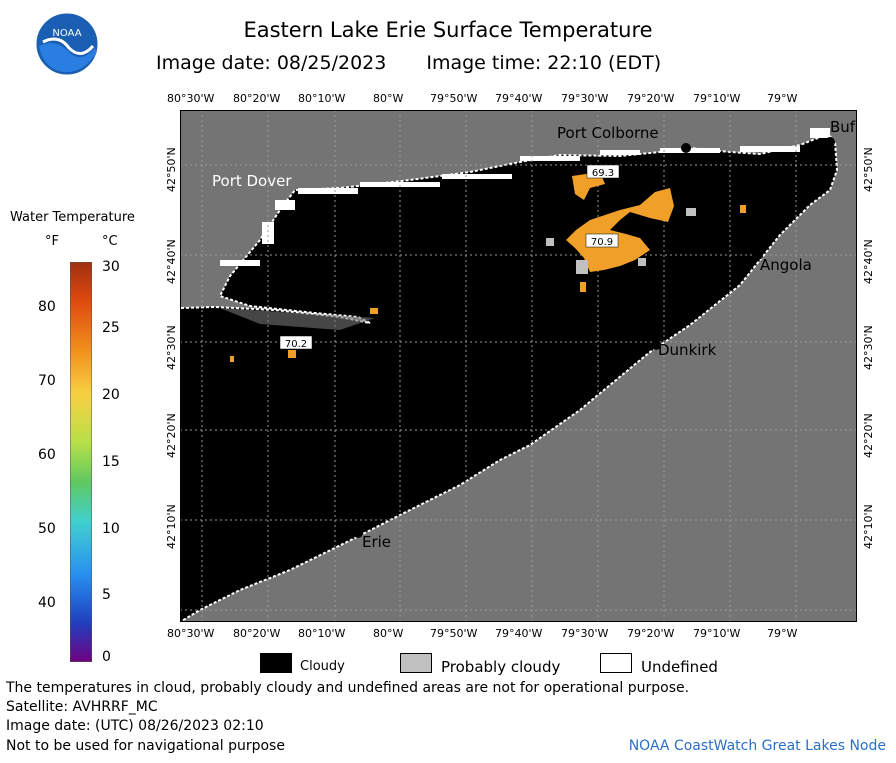  I want to click on place-label-erie: Erie, so click(376, 542).